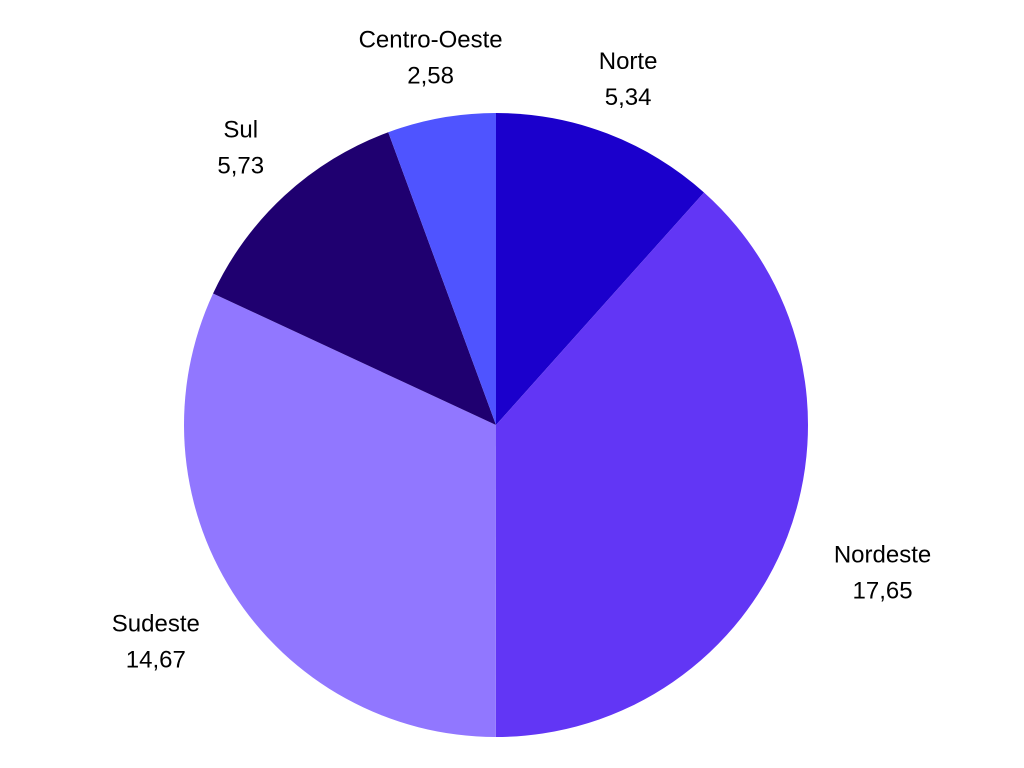 This screenshot has height=768, width=1024. I want to click on slice-value-nordeste: 17,65, so click(883, 590).